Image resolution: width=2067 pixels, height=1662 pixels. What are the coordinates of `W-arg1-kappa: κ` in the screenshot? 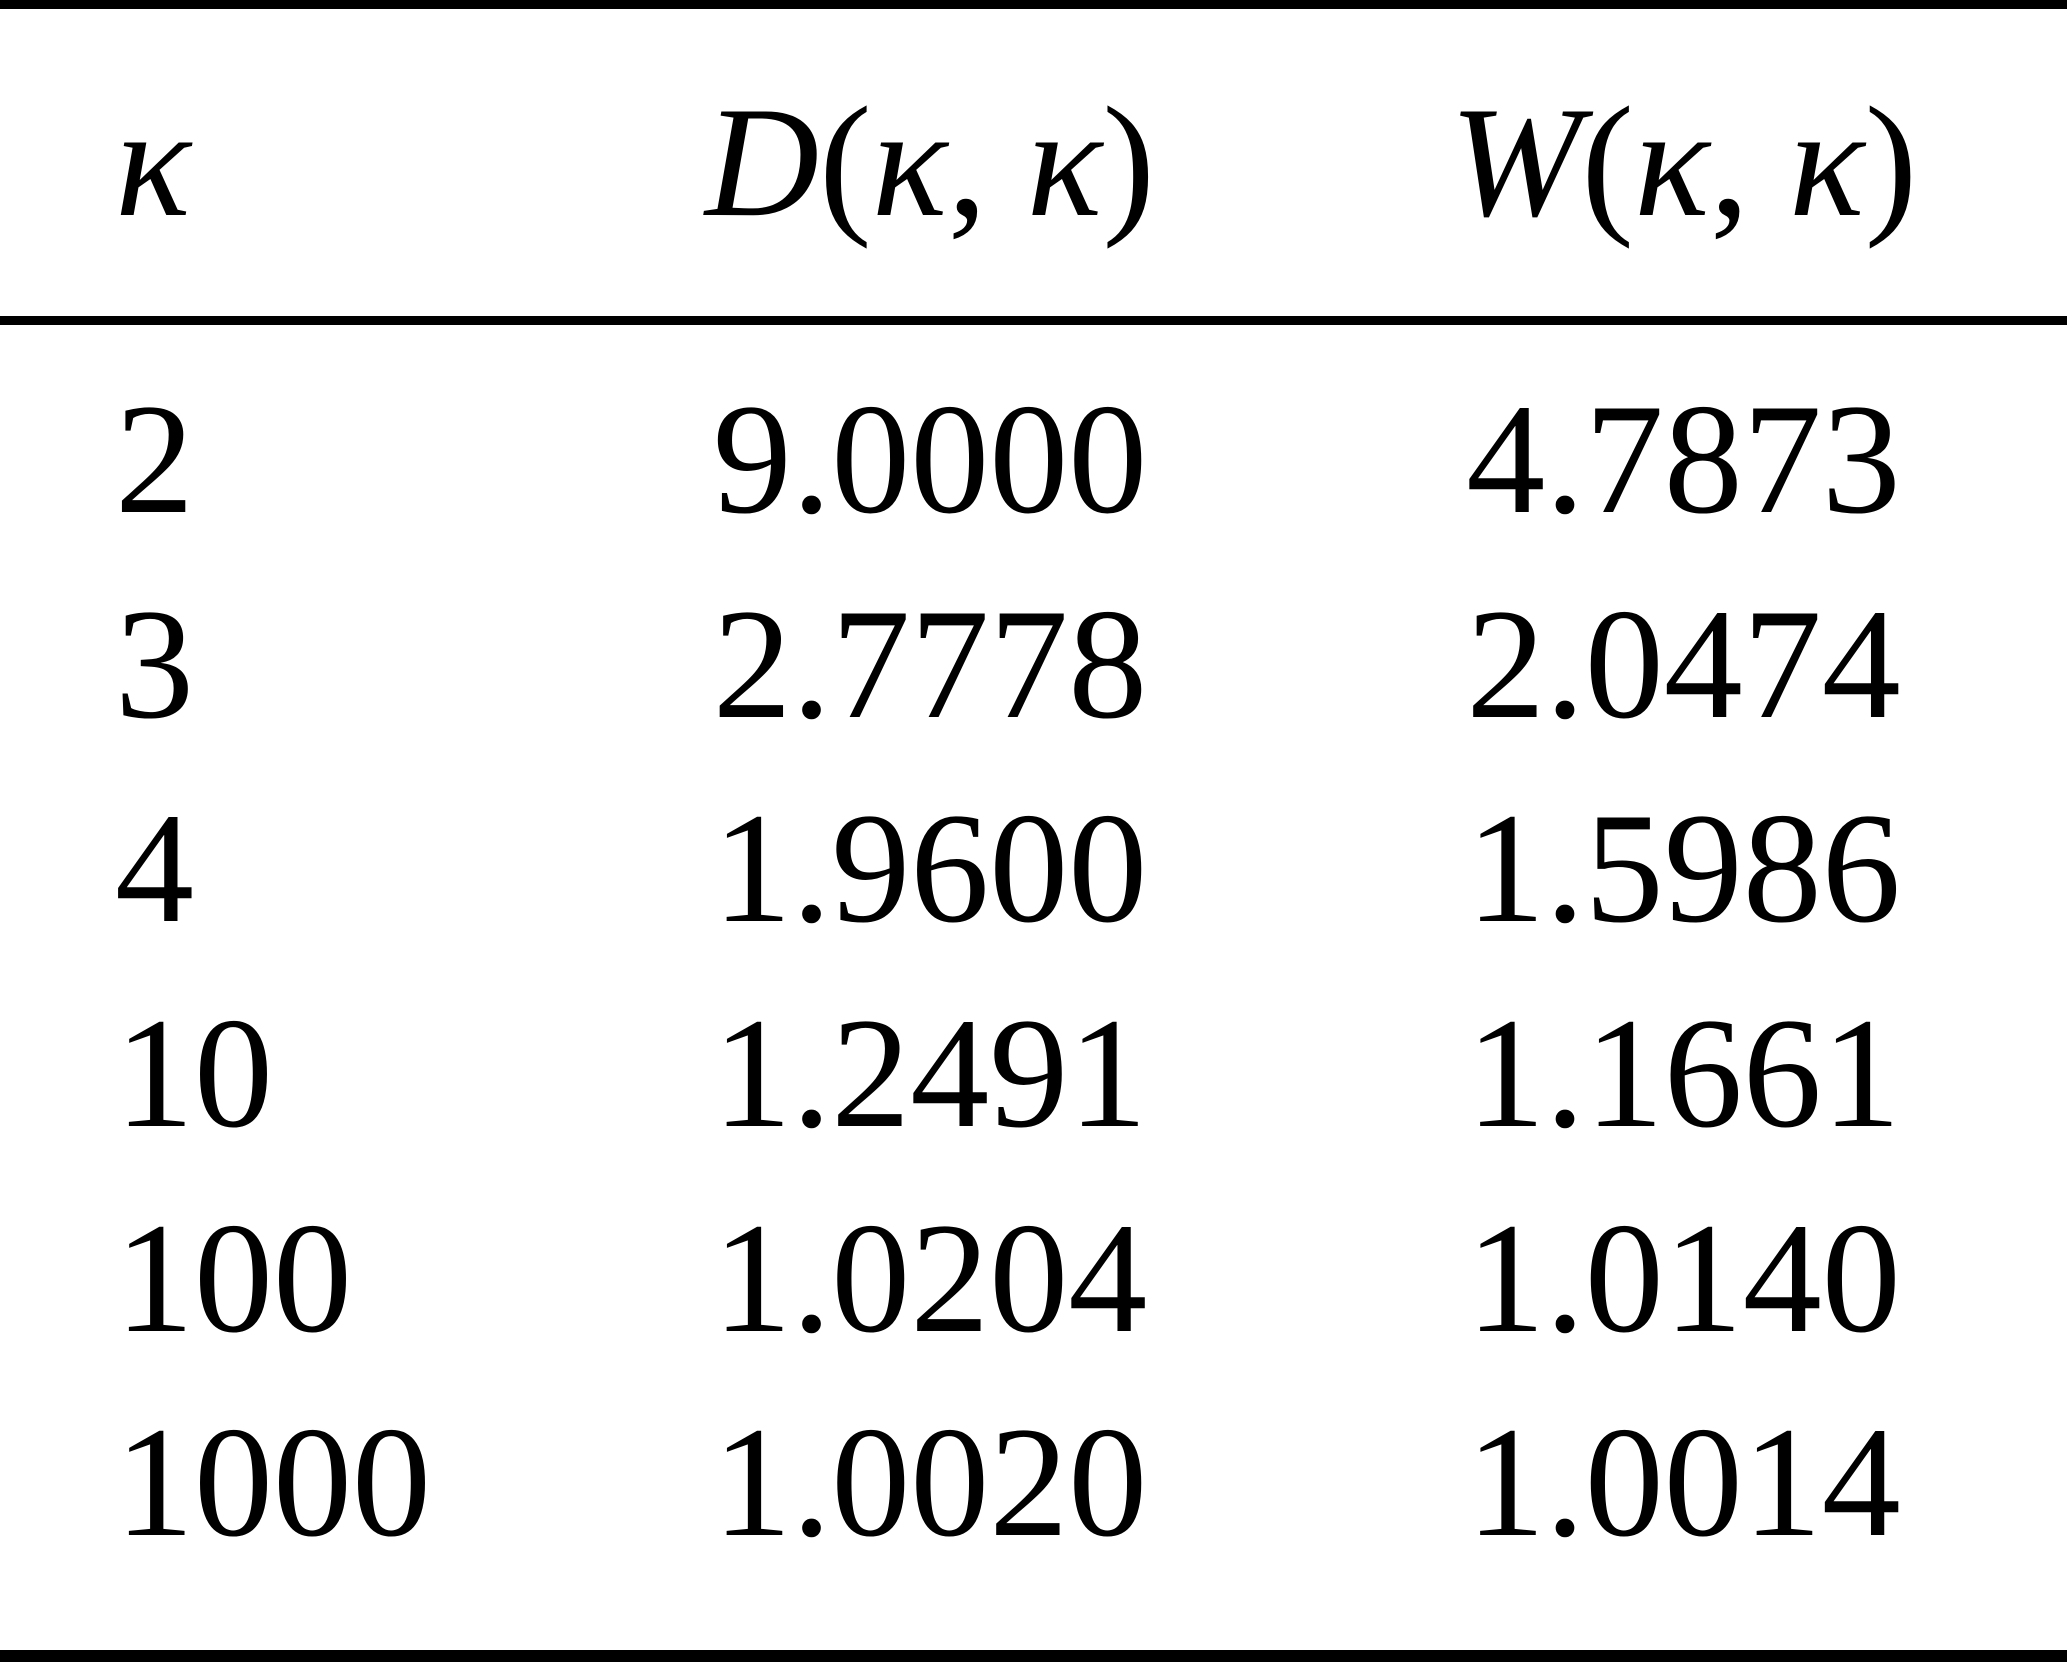 It's located at (1671, 162).